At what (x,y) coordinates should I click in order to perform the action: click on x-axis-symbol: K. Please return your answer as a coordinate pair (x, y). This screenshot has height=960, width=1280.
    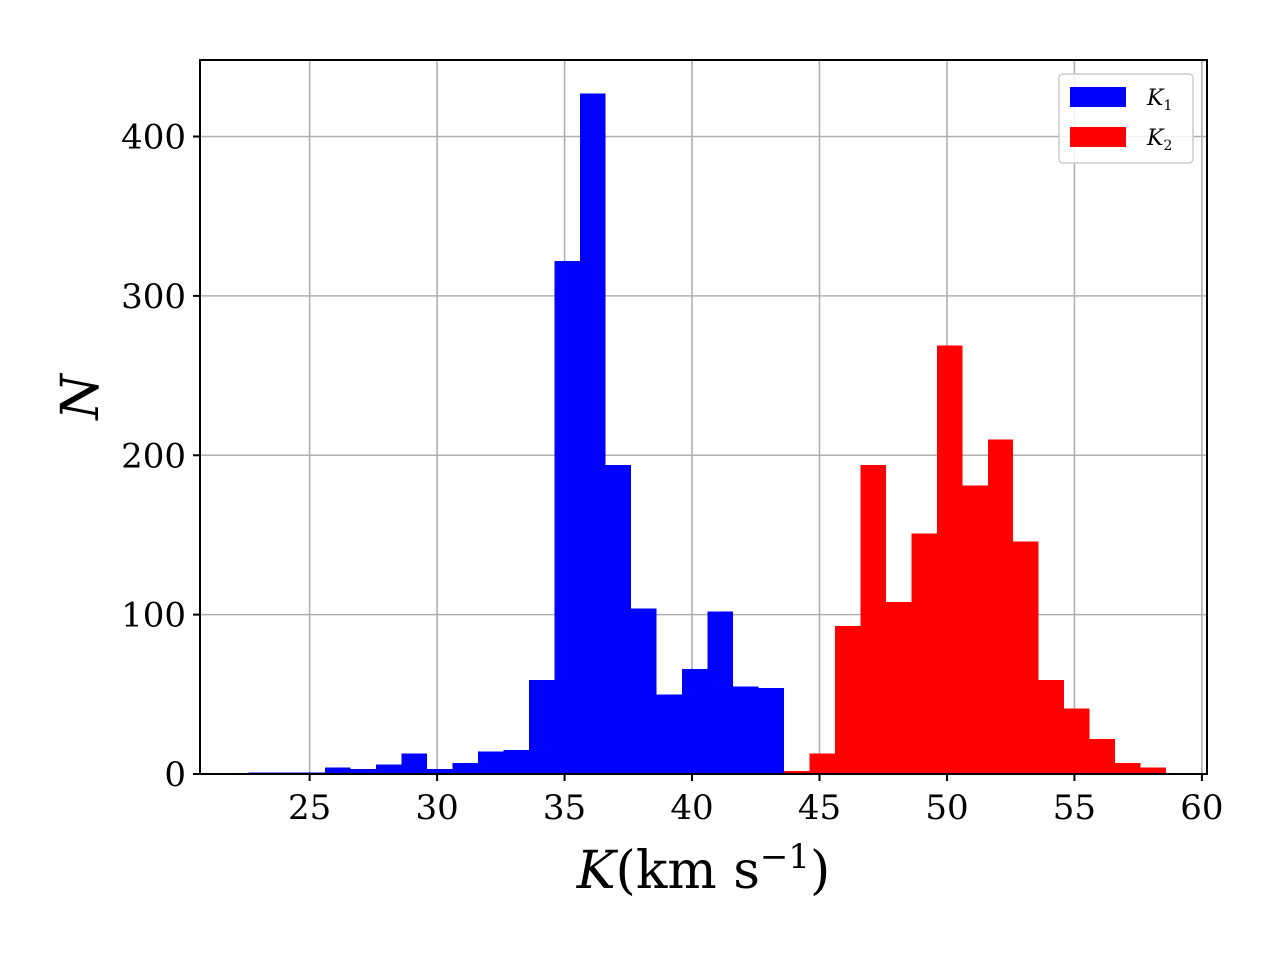
    Looking at the image, I should click on (597, 871).